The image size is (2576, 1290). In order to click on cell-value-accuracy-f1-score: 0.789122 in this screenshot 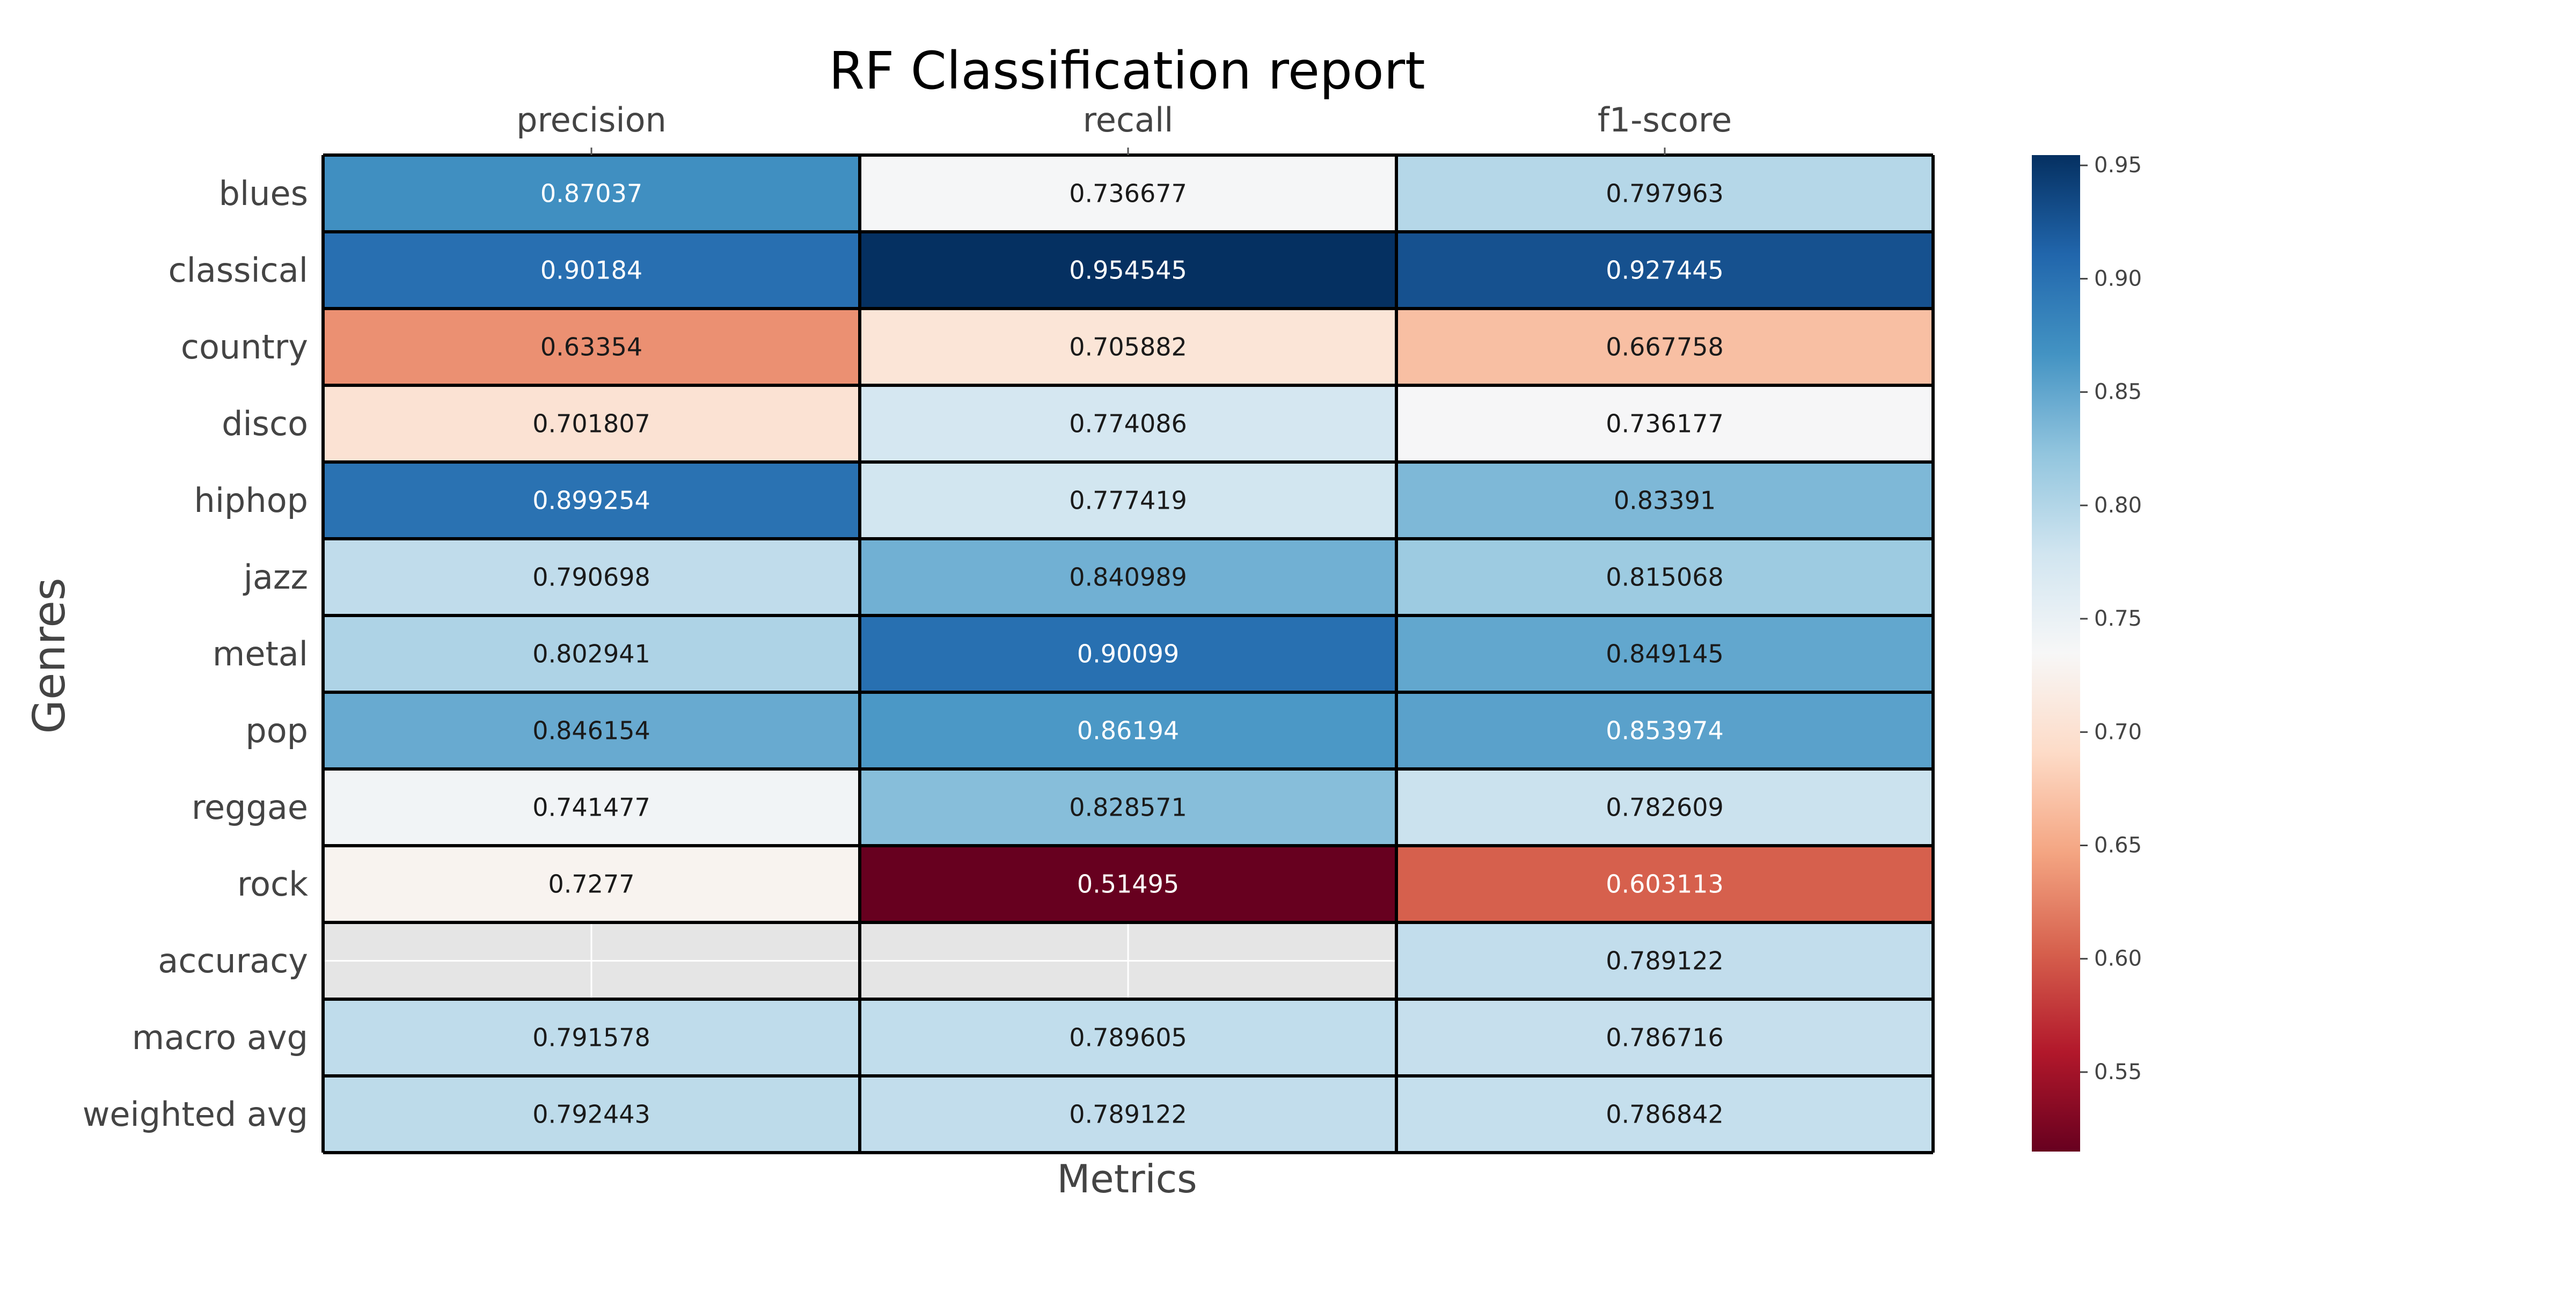, I will do `click(1665, 961)`.